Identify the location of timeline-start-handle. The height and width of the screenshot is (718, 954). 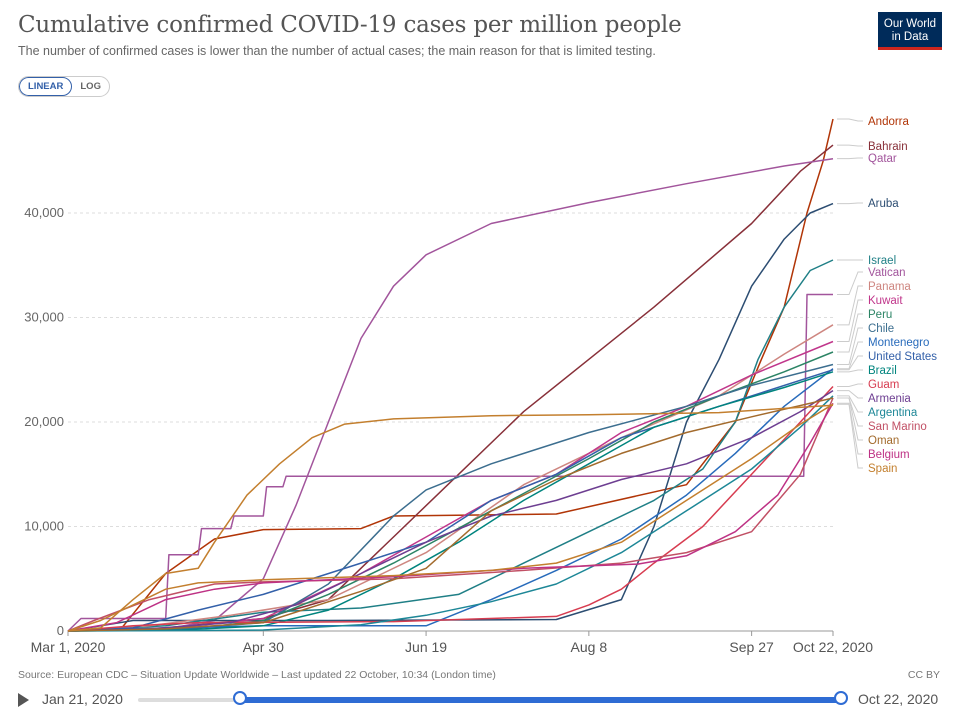
(240, 698).